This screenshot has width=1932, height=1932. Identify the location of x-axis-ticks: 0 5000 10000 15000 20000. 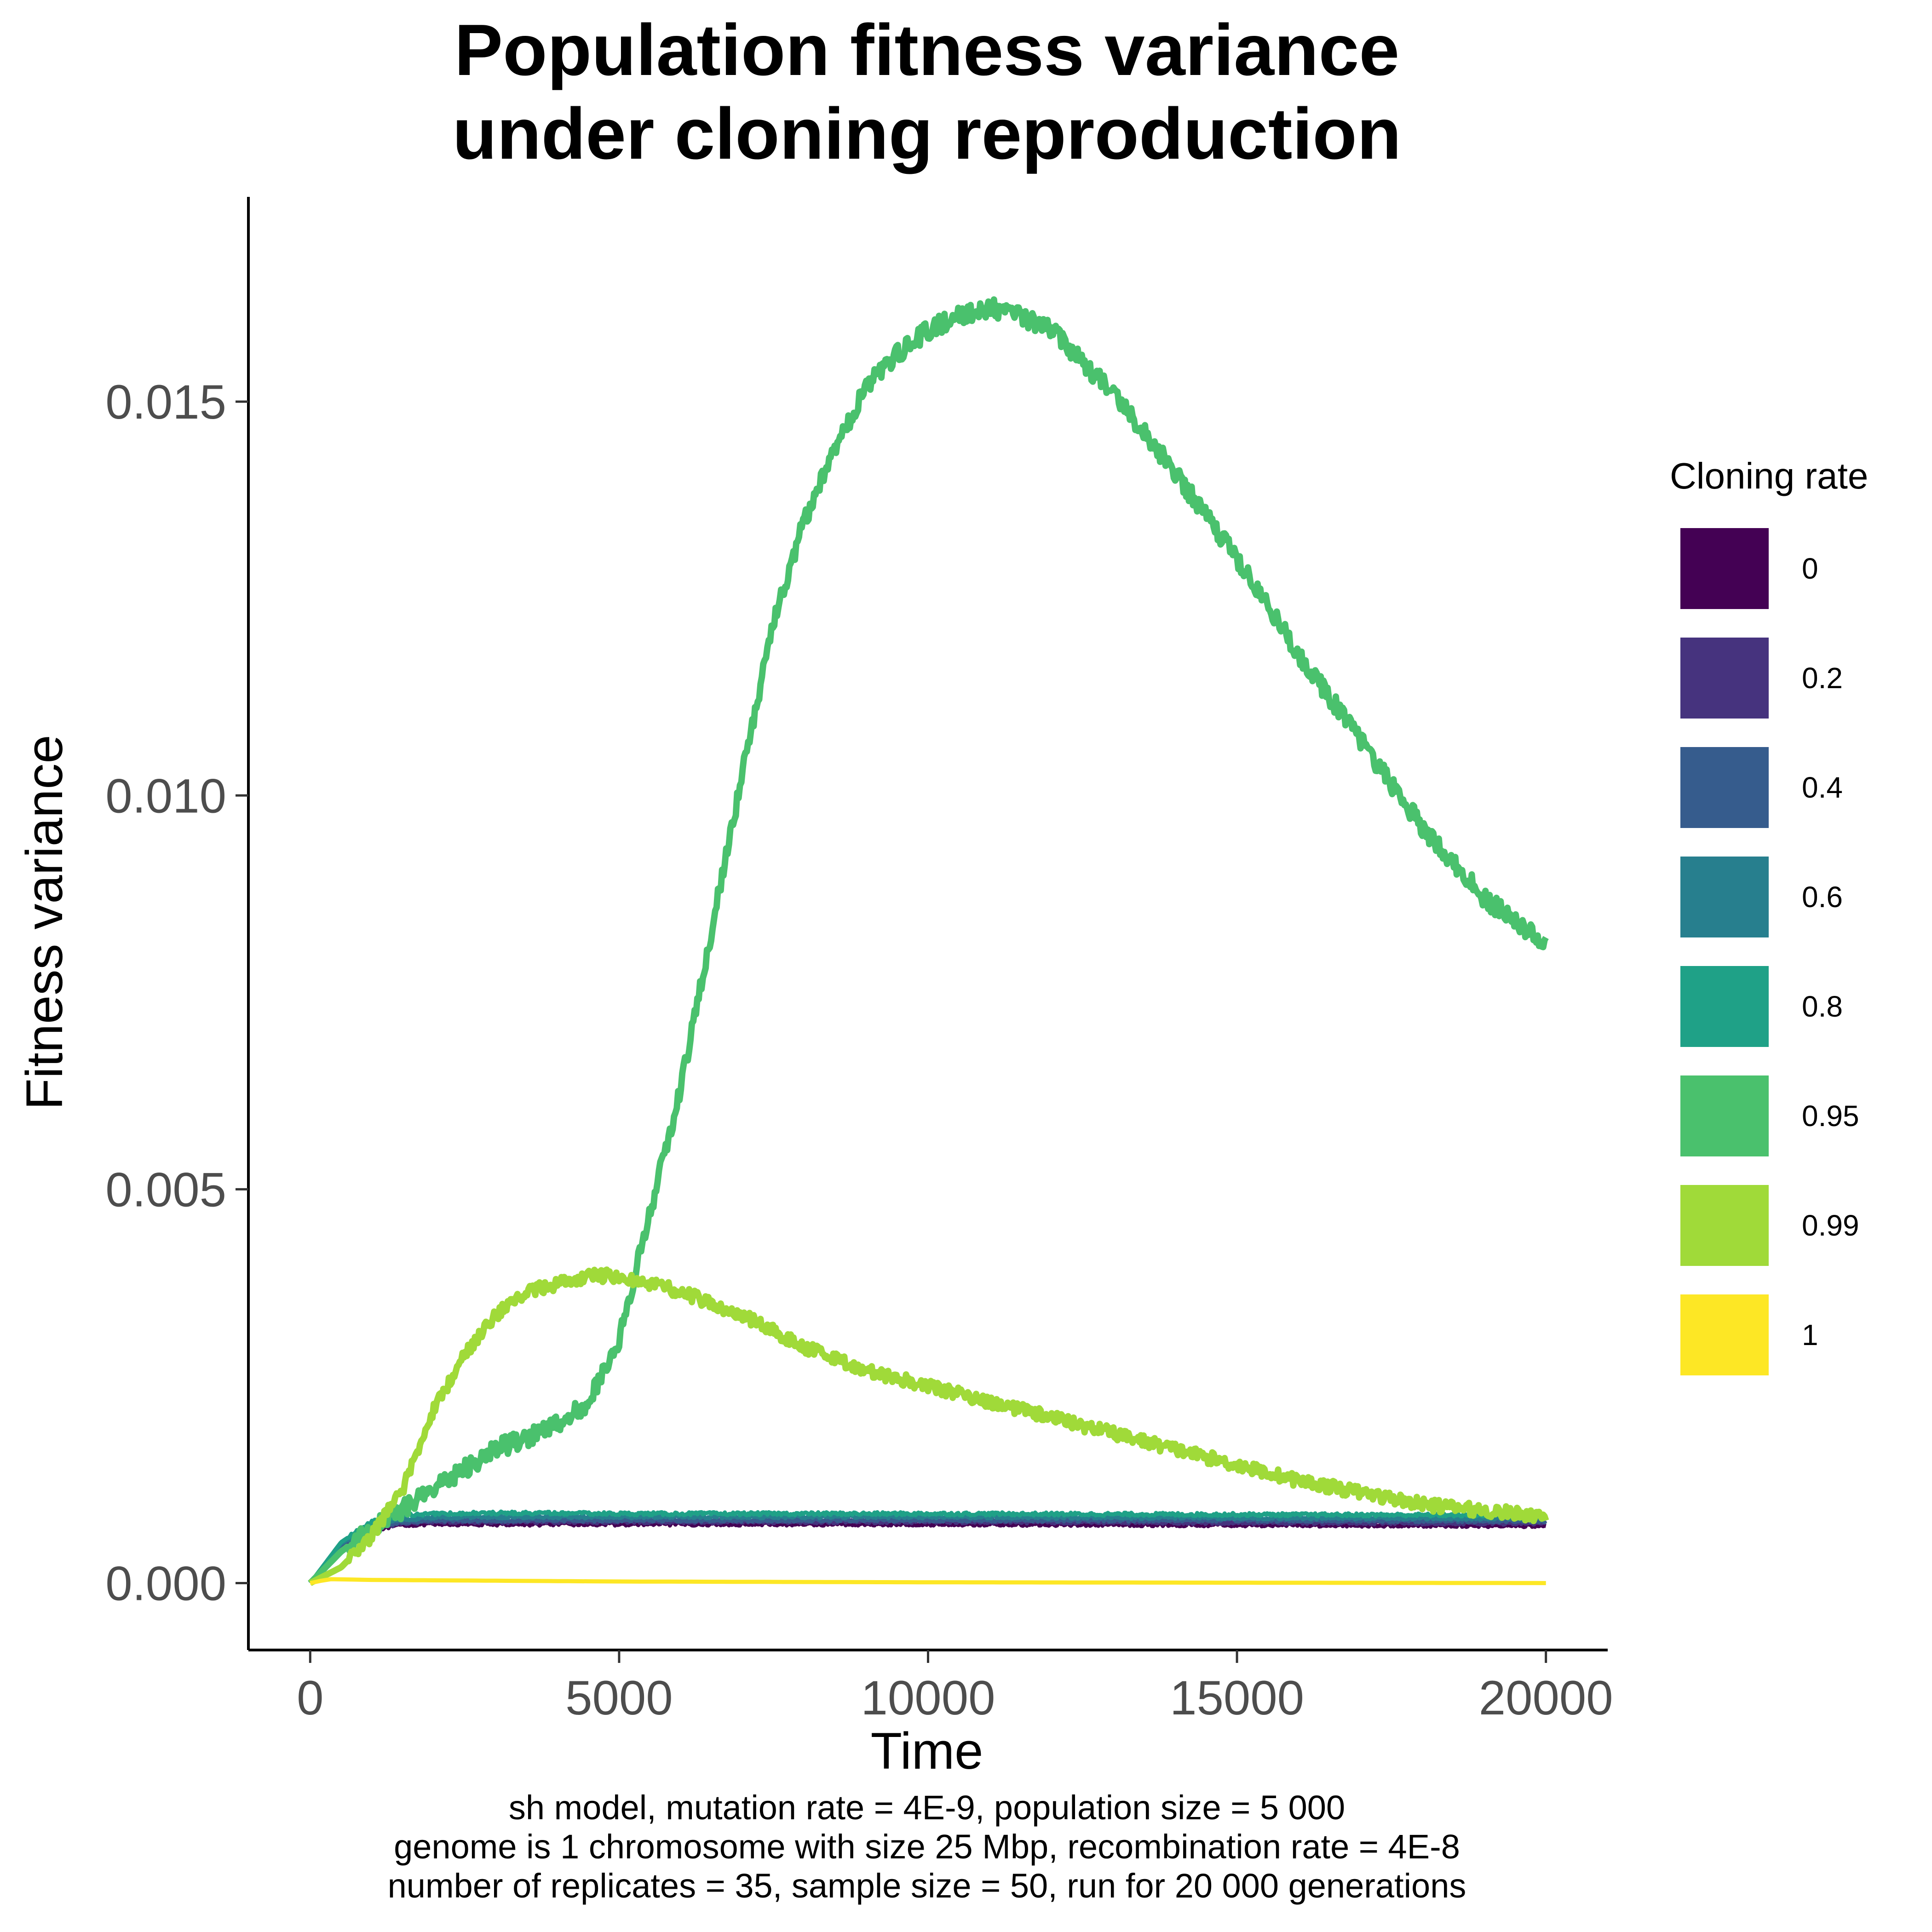
(955, 1687).